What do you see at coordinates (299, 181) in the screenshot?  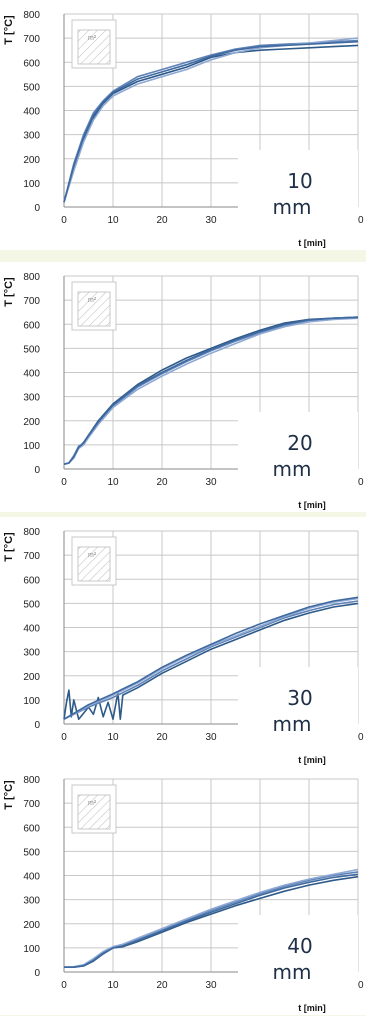 I see `thickness-value: 10` at bounding box center [299, 181].